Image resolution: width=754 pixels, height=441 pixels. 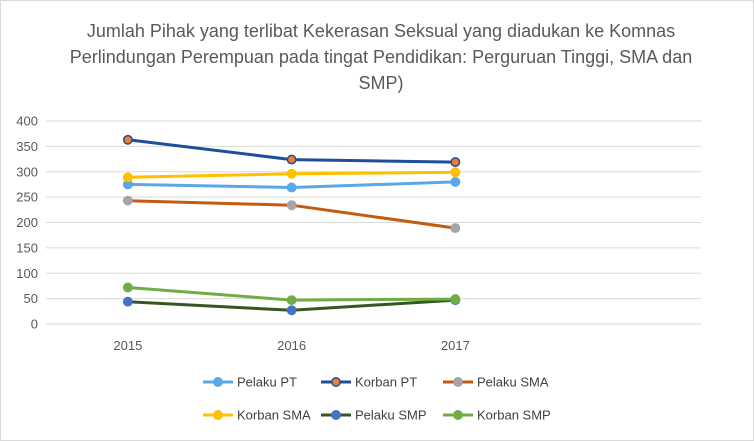 What do you see at coordinates (27, 273) in the screenshot?
I see `y-tick-label: 100` at bounding box center [27, 273].